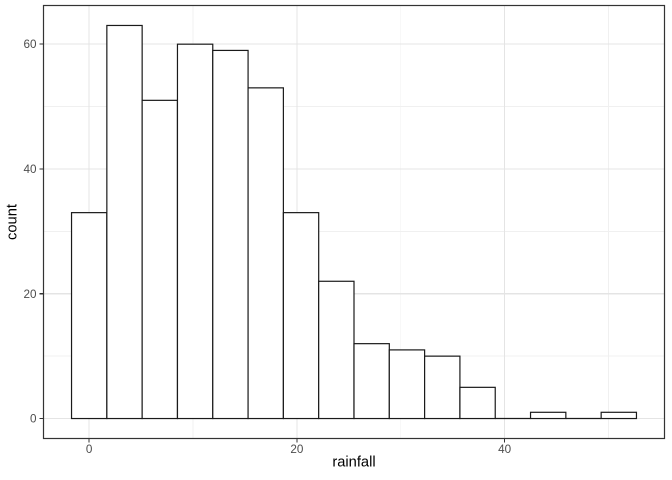 This screenshot has width=672, height=480. Describe the element at coordinates (505, 449) in the screenshot. I see `x-tick-label: 40` at that location.